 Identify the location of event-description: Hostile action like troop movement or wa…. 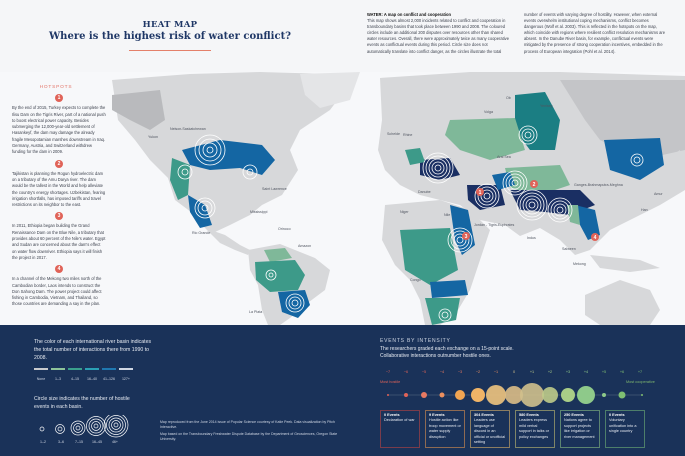
(445, 428).